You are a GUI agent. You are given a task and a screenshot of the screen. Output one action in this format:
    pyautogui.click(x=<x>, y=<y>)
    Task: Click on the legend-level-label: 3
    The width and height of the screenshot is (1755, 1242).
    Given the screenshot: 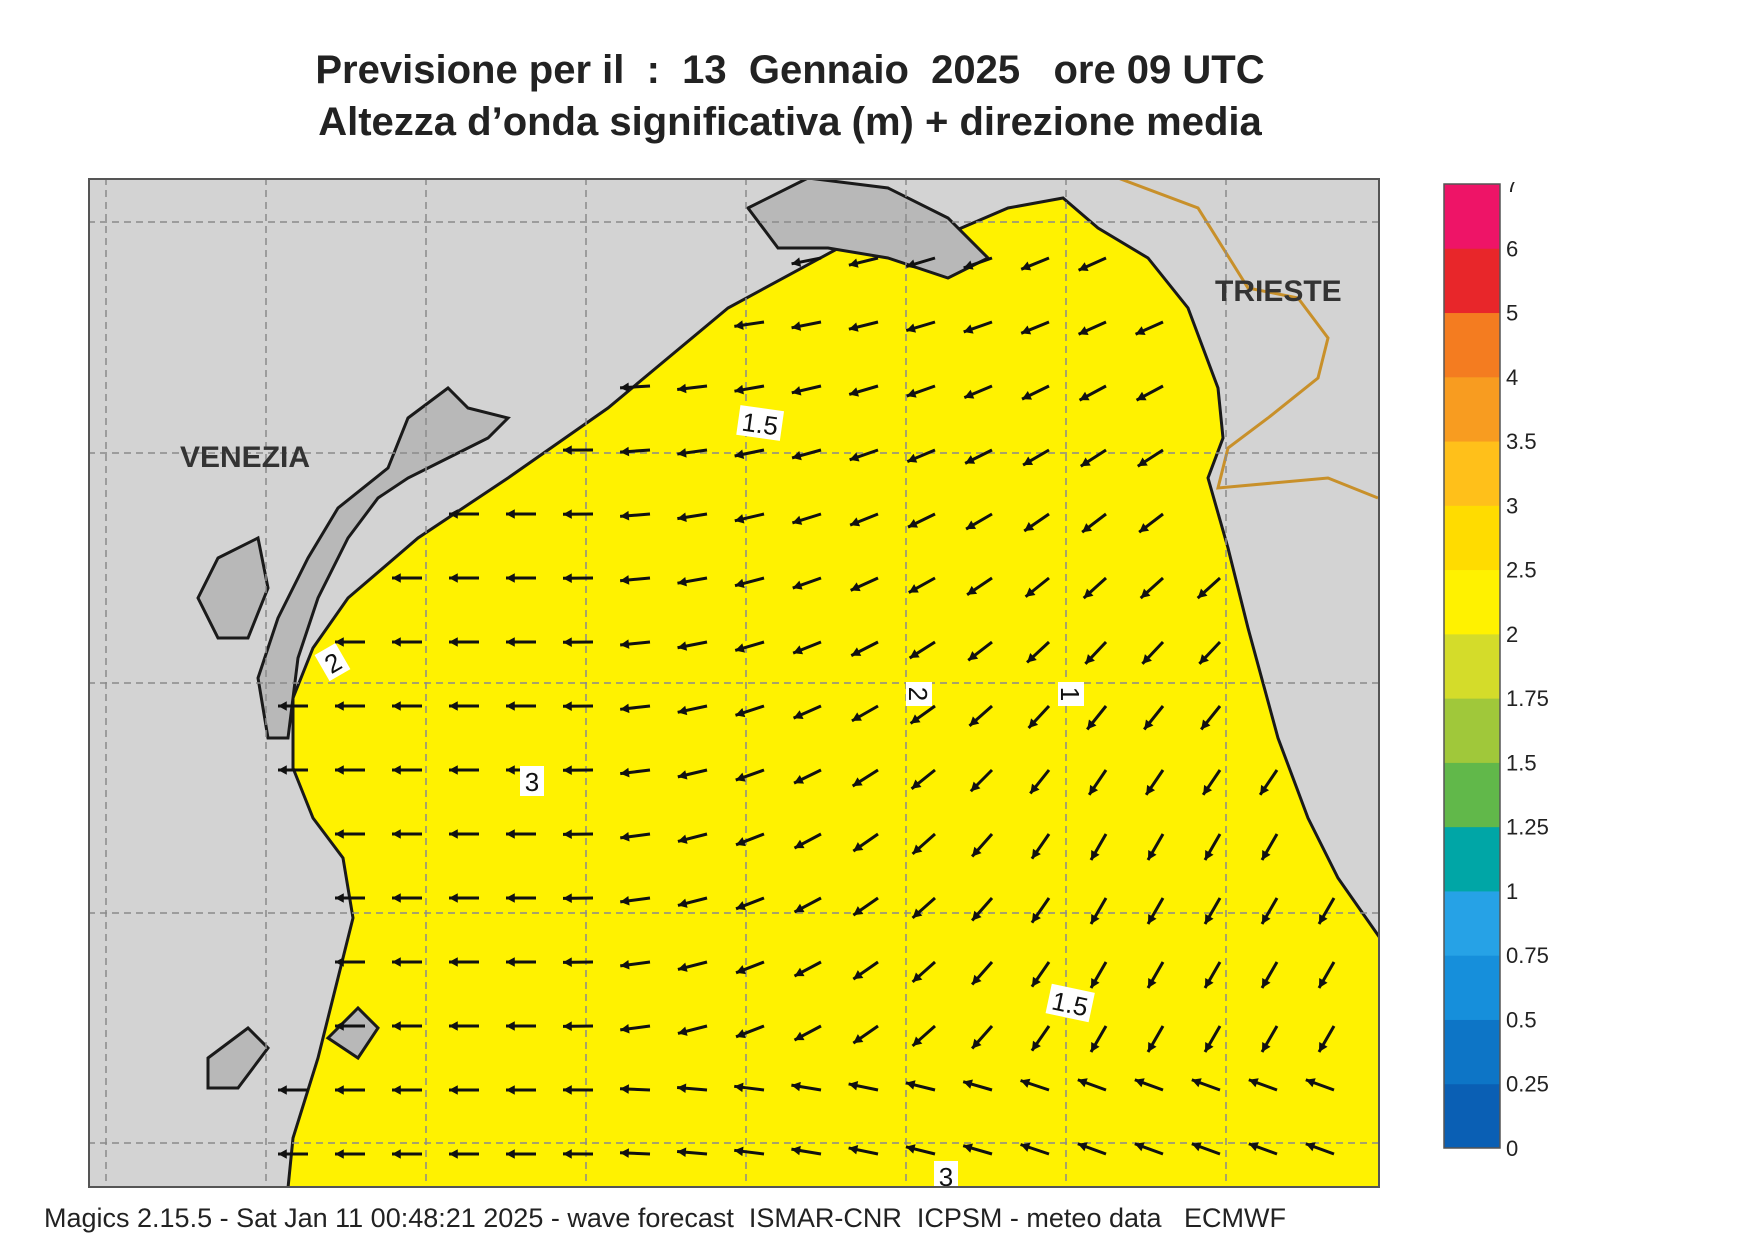 What is the action you would take?
    pyautogui.click(x=1512, y=505)
    